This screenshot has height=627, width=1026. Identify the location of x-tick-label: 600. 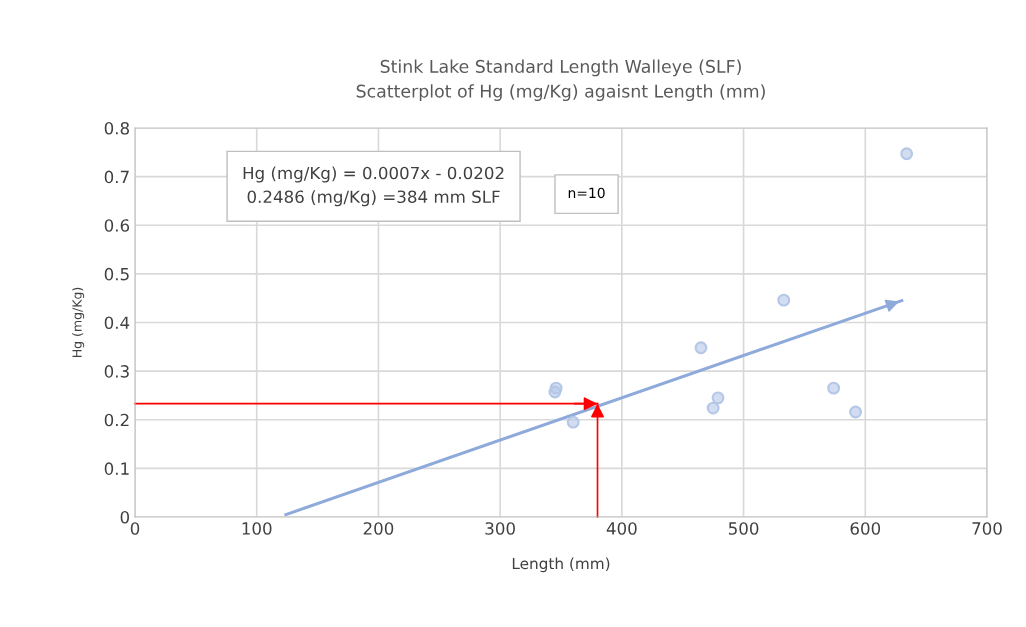
(865, 528).